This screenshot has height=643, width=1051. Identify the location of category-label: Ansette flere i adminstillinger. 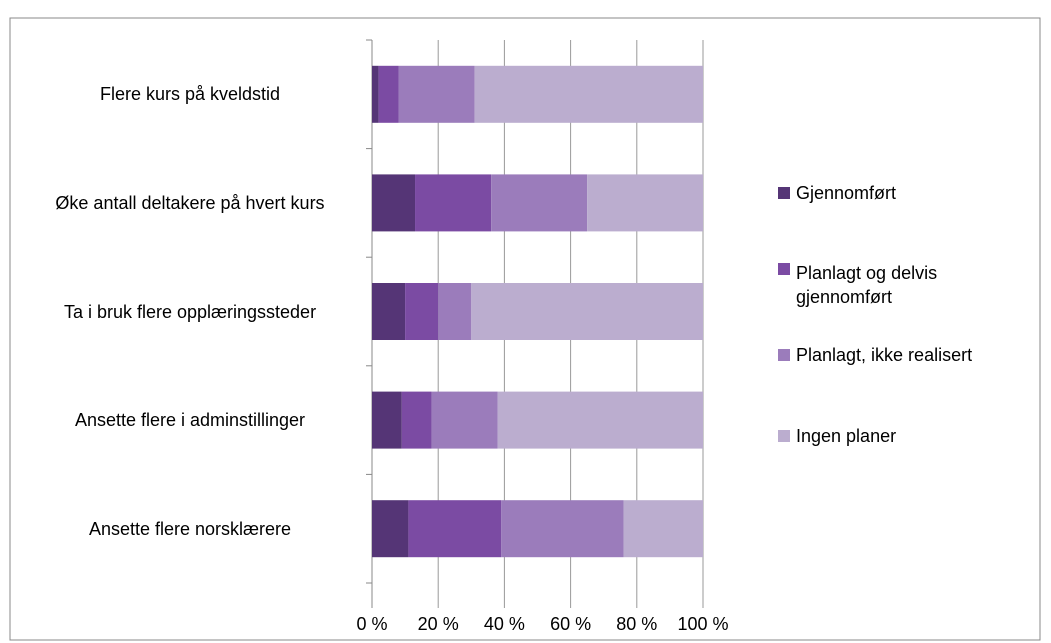
(190, 420).